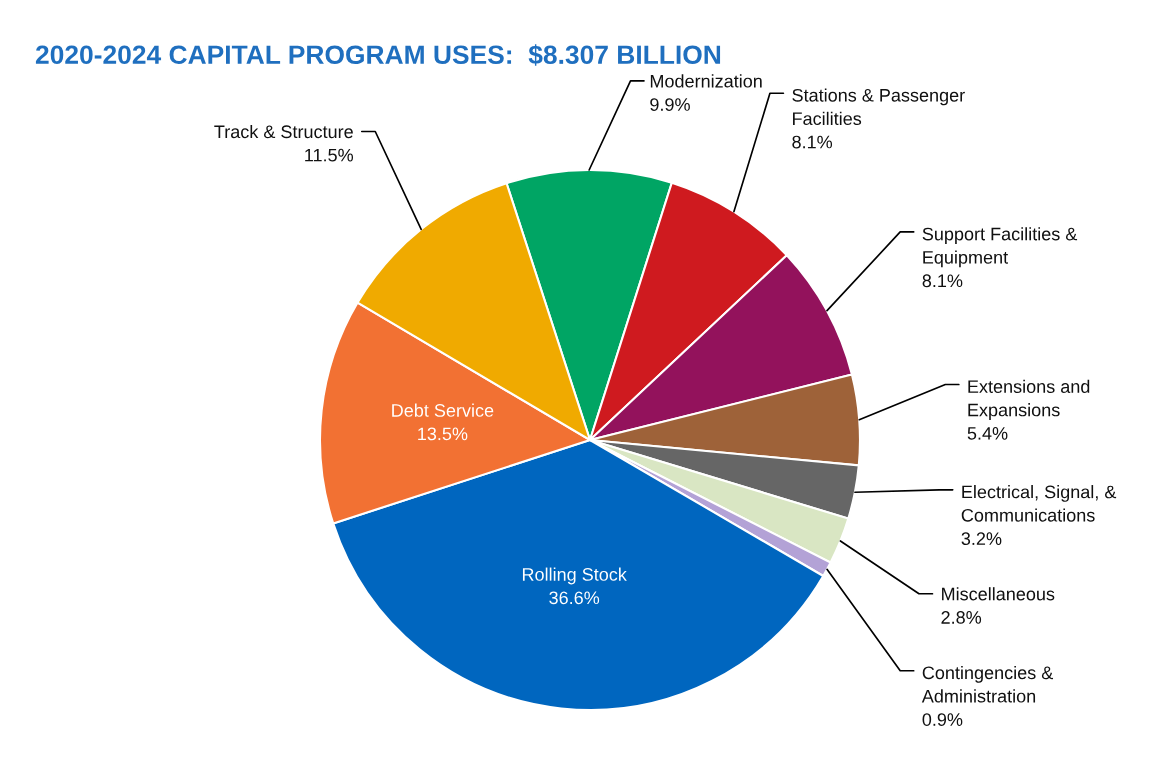  What do you see at coordinates (706, 81) in the screenshot?
I see `slice-label: Modernization` at bounding box center [706, 81].